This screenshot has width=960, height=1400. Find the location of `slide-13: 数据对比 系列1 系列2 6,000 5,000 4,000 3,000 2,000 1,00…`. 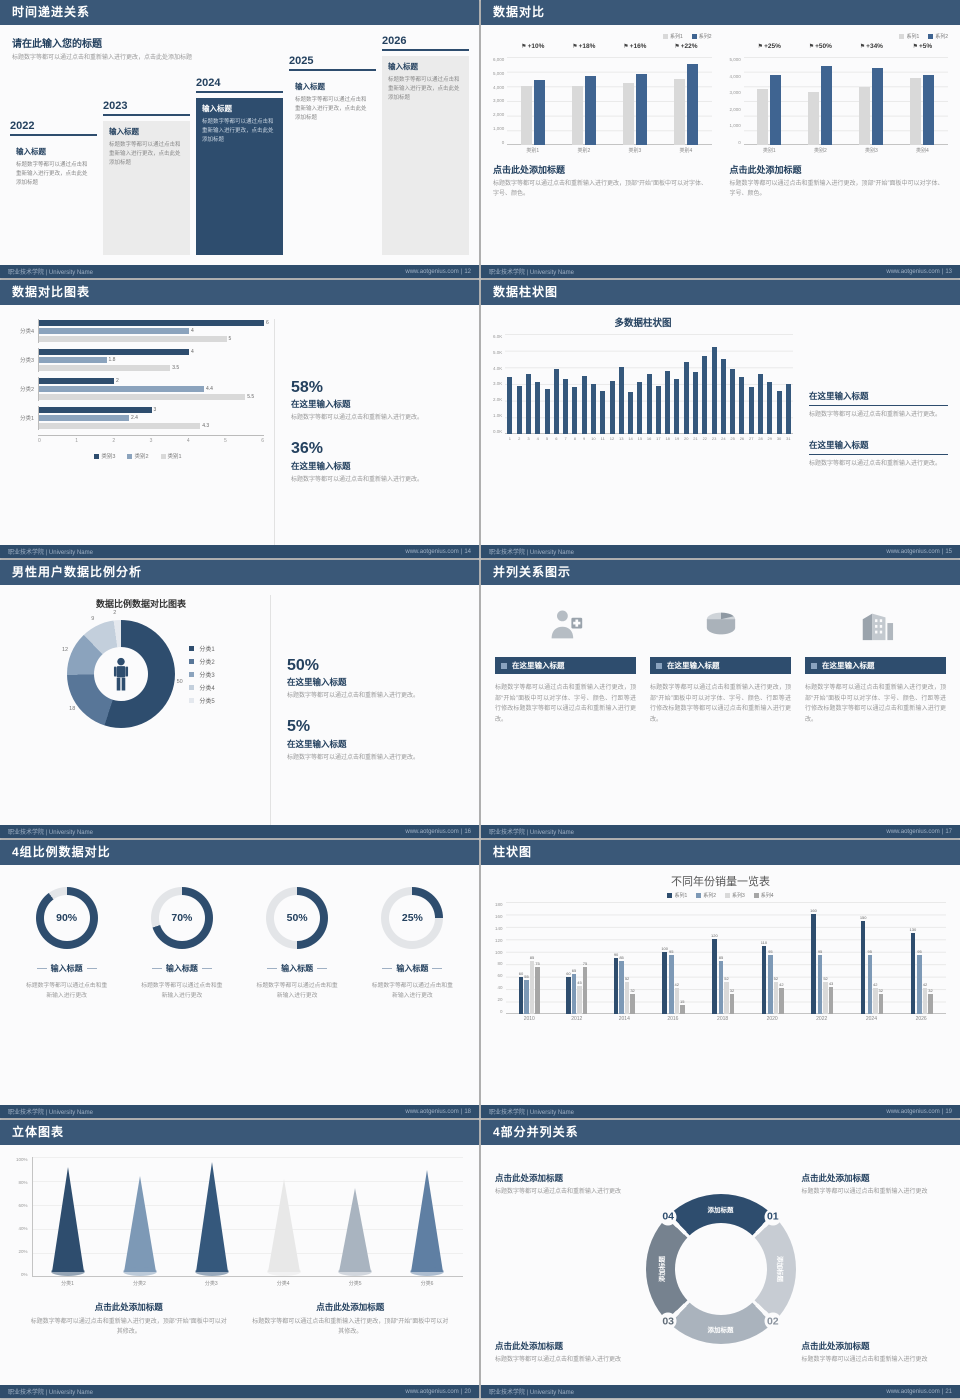

slide-13: 数据对比 系列1 系列2 6,000 5,000 4,000 3,000 2,000 1,00… is located at coordinates (720, 139).